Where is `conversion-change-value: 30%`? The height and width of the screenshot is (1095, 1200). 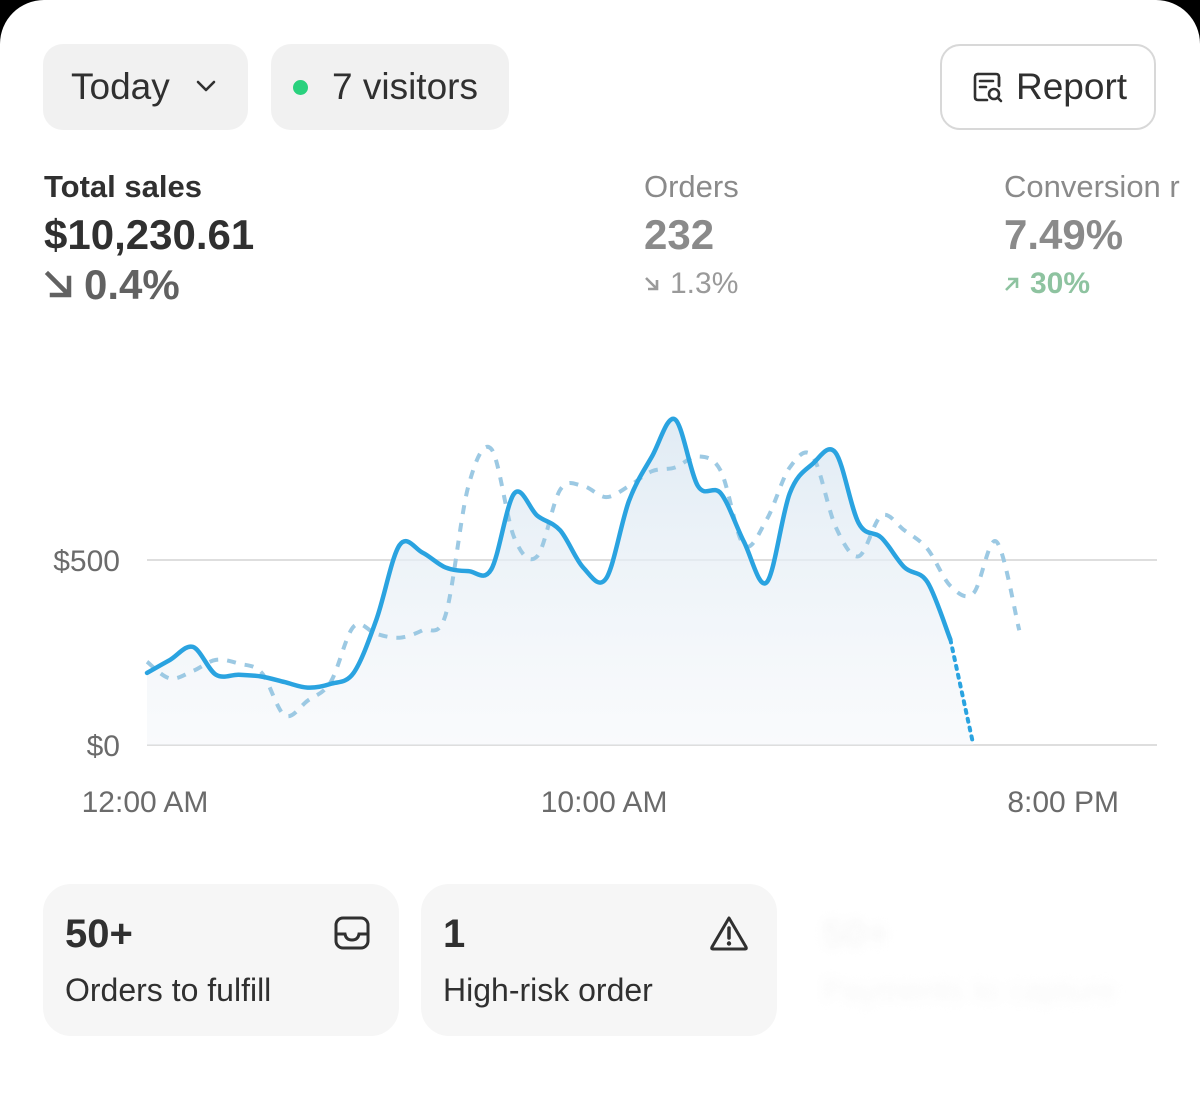
conversion-change-value: 30% is located at coordinates (1060, 283).